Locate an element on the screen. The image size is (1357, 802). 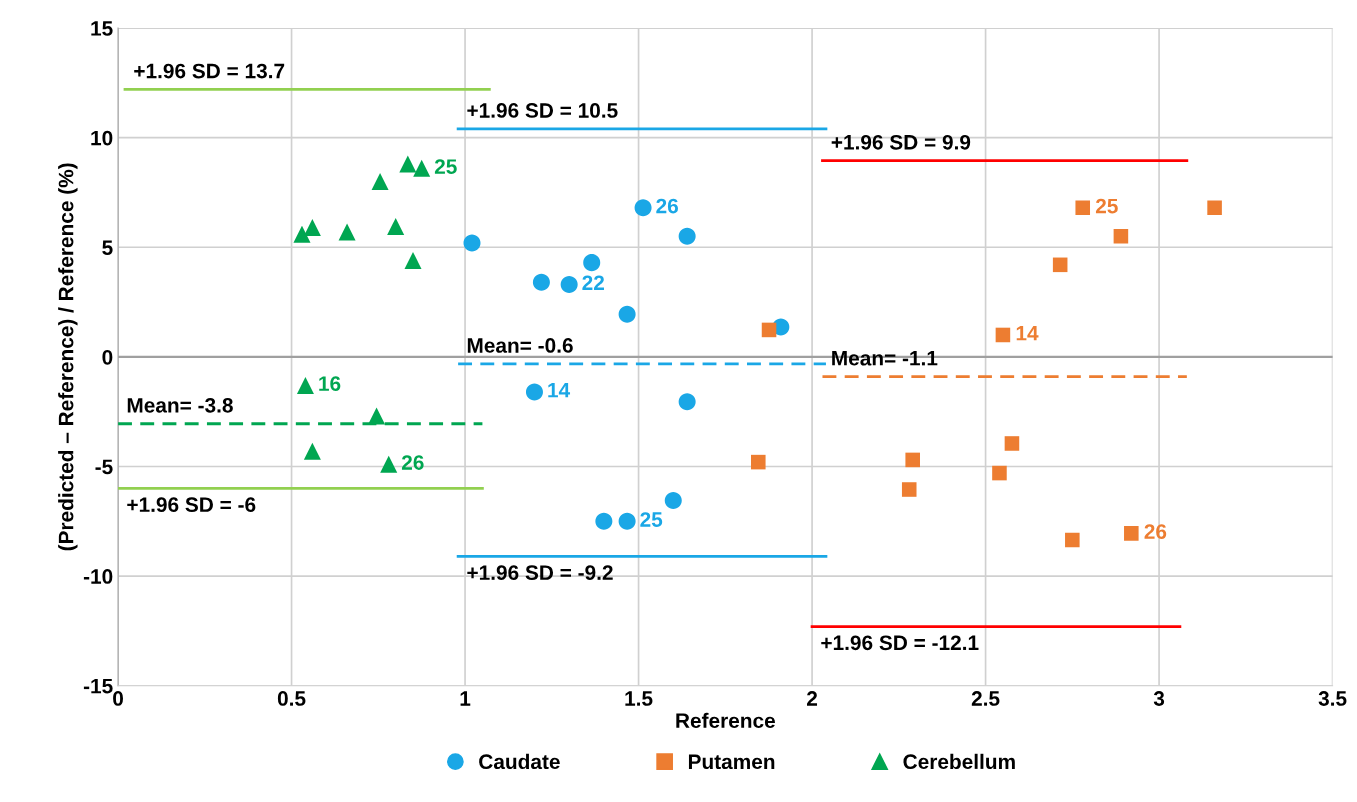
x-tick-label: 0.5 is located at coordinates (291, 698).